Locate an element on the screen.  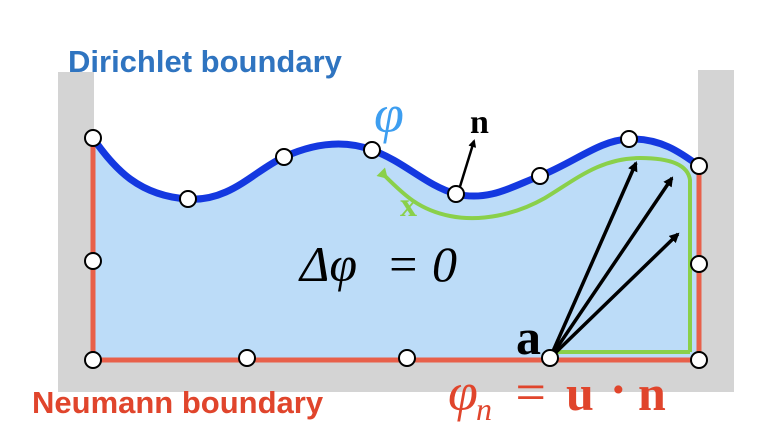
laplace-rhs: 0 is located at coordinates (444, 264).